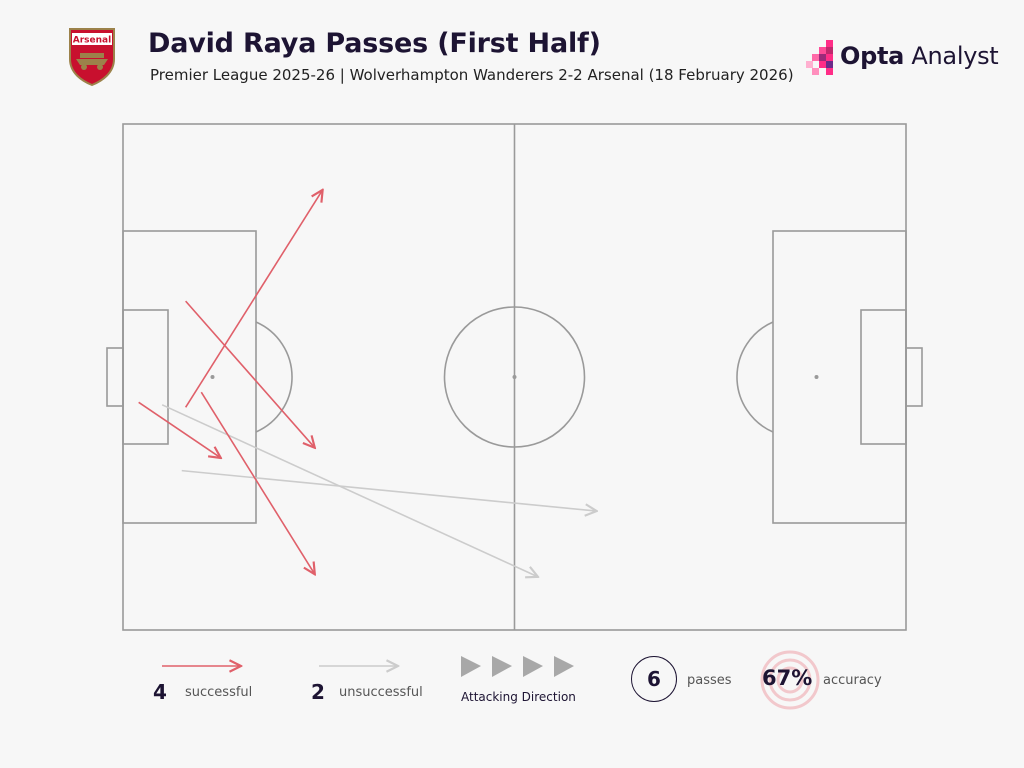 This screenshot has height=768, width=1024. Describe the element at coordinates (755, 377) in the screenshot. I see `right-penalty-arc` at that location.